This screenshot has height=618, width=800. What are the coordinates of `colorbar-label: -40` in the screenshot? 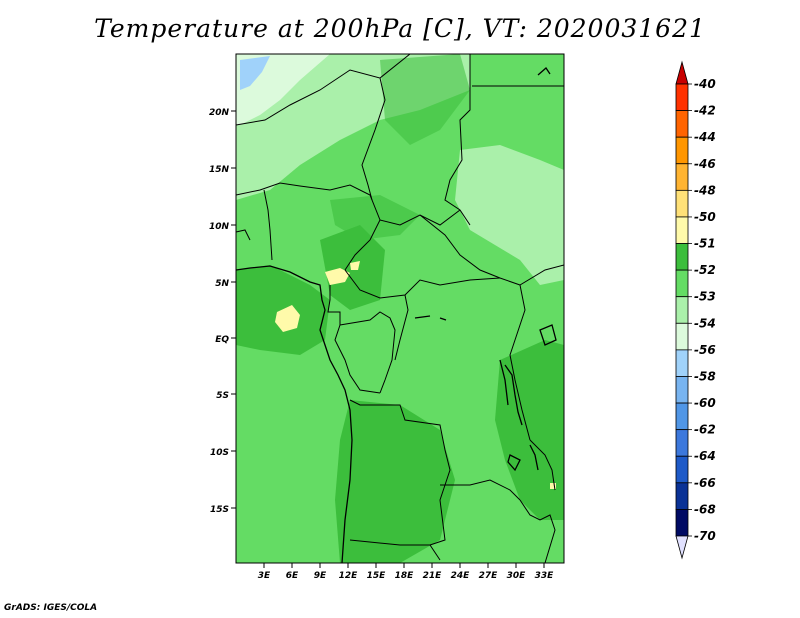 It's located at (705, 84).